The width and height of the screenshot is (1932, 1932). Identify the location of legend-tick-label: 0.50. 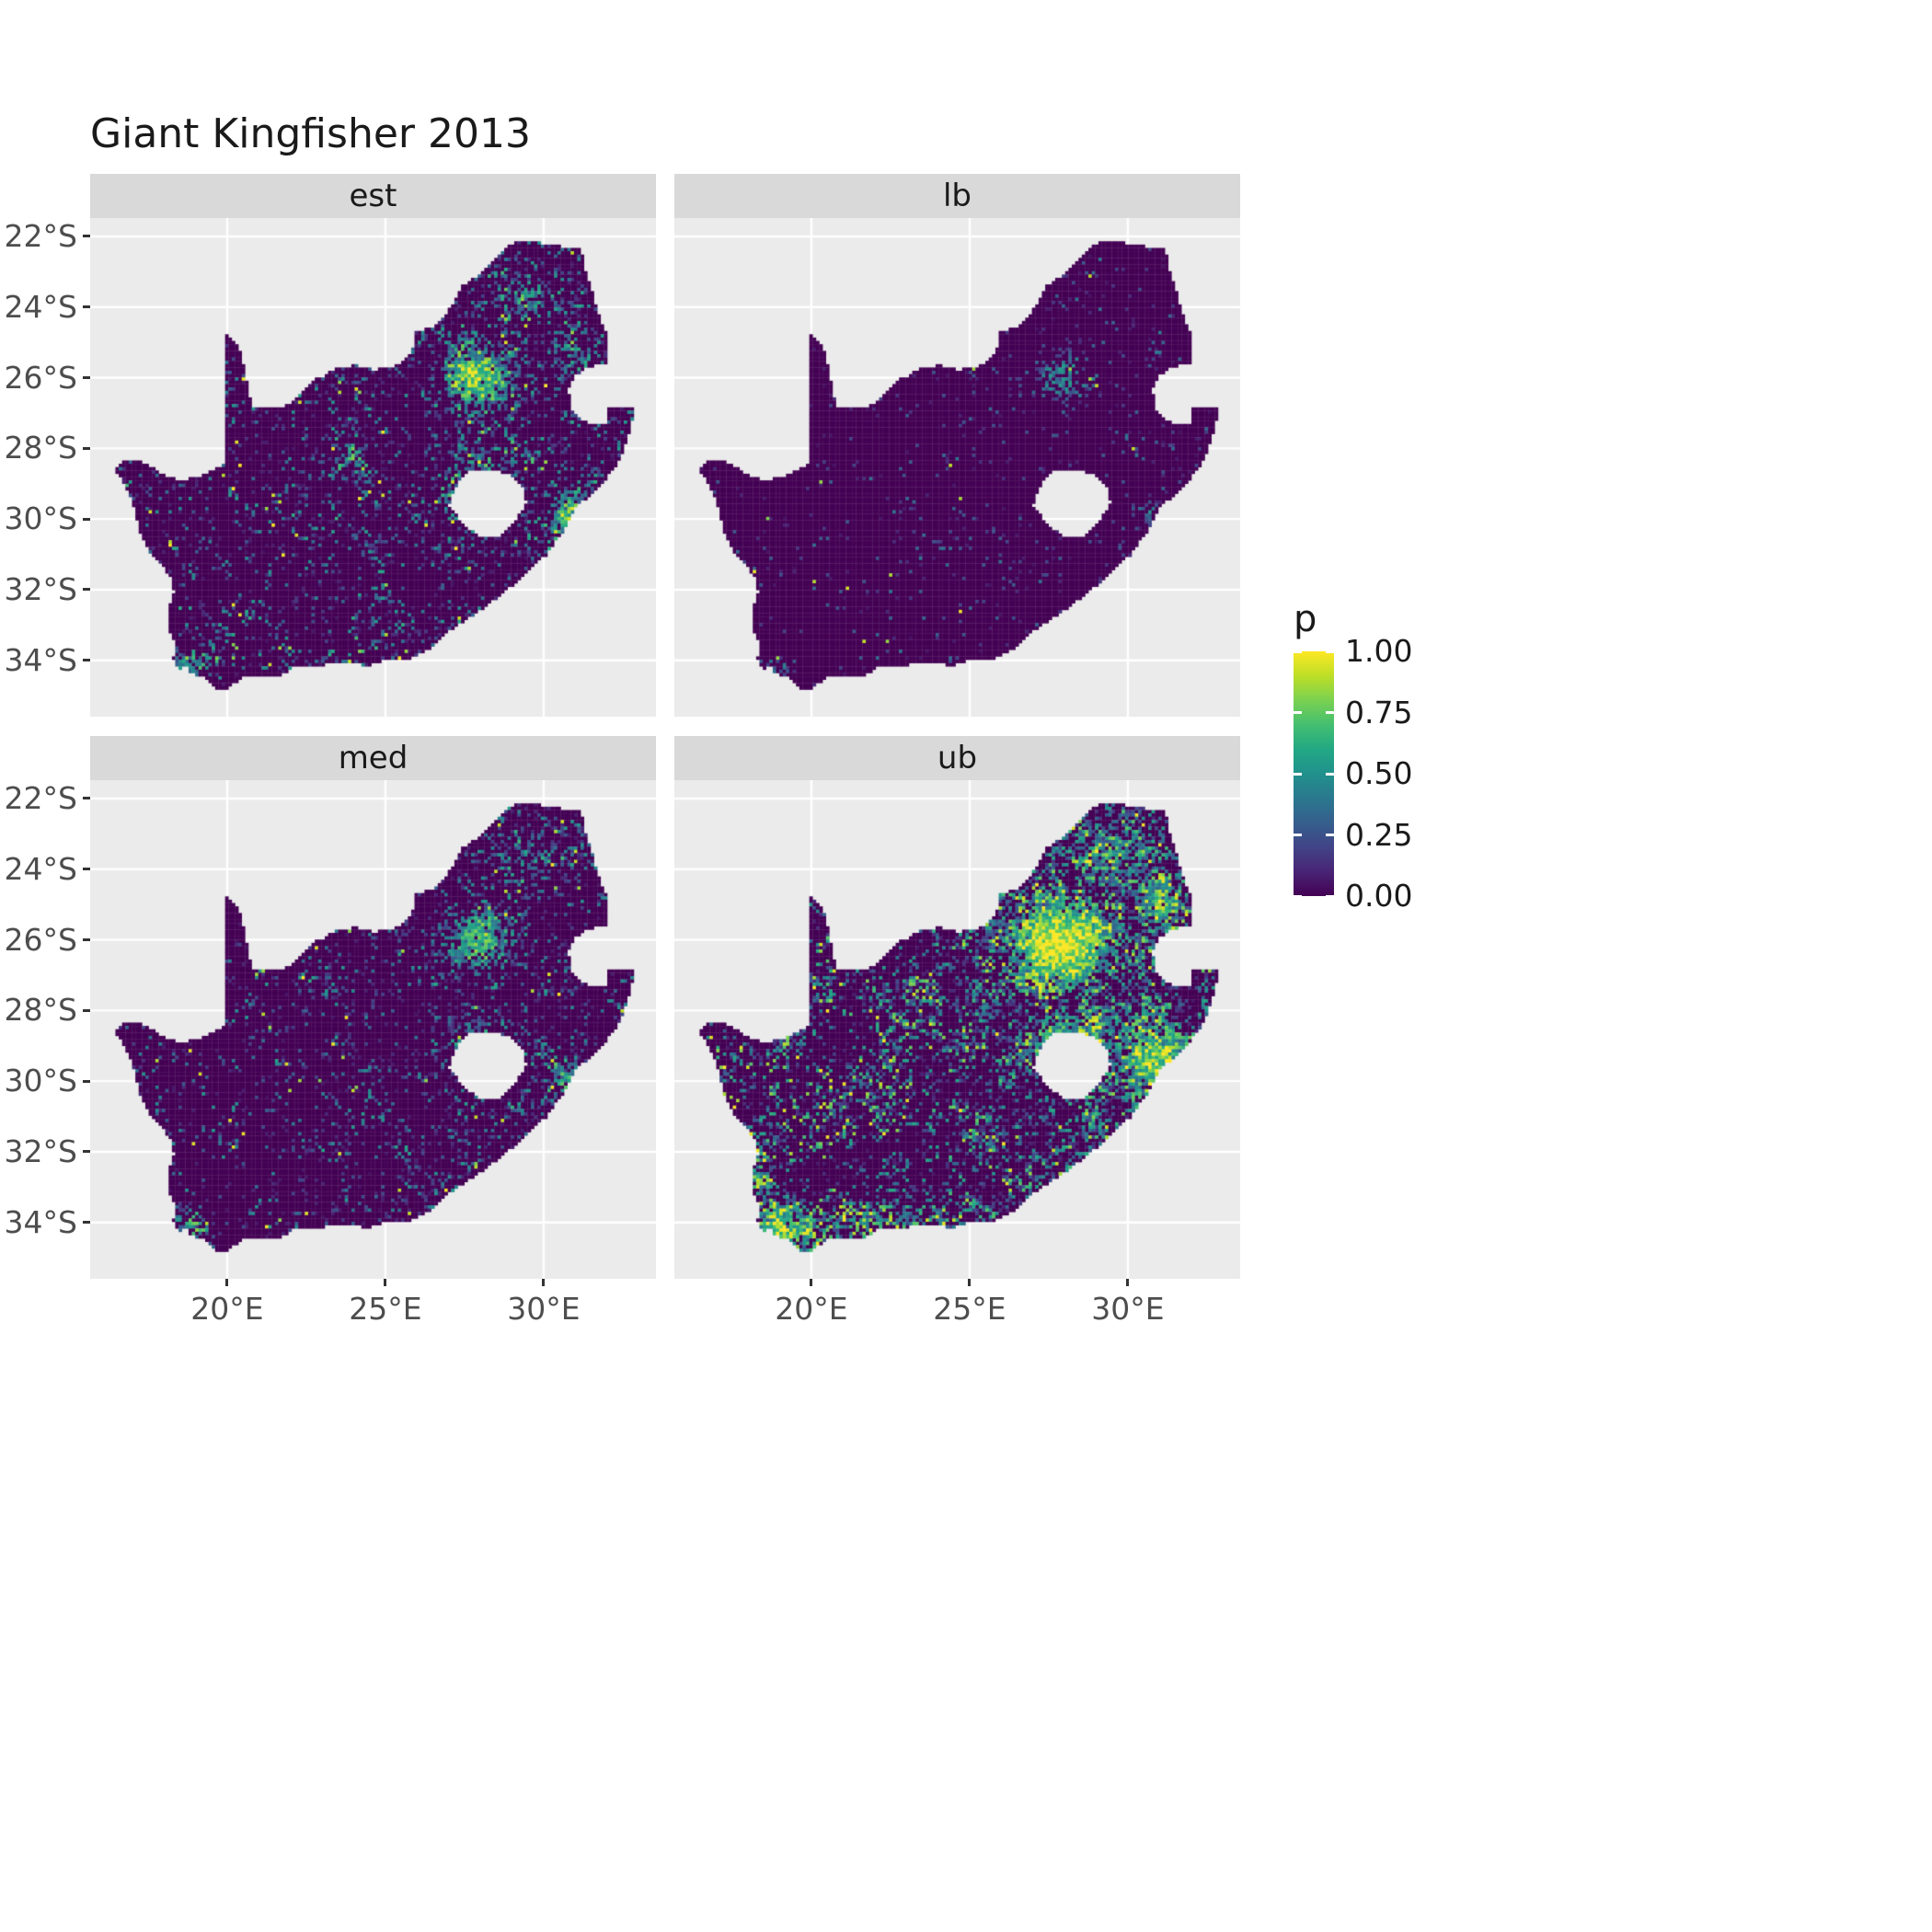
(1379, 773).